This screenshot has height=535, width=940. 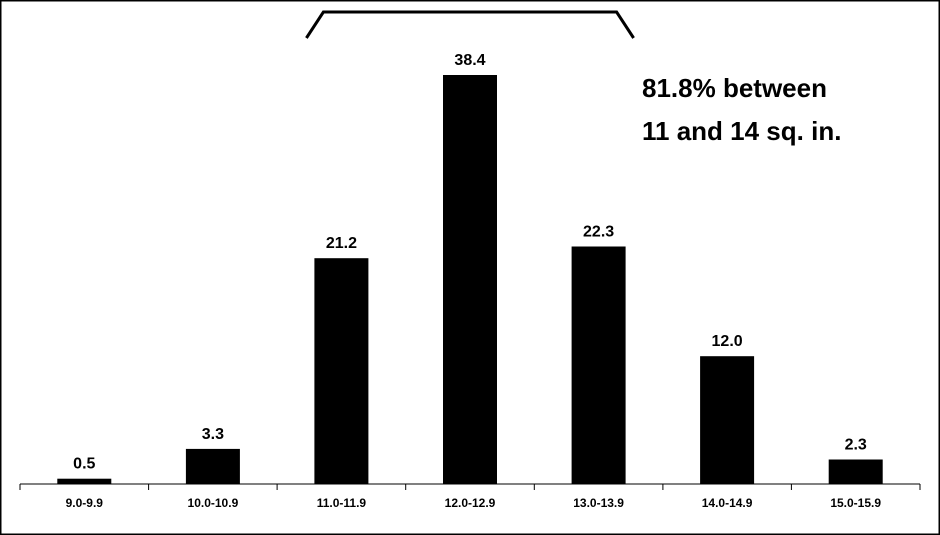 What do you see at coordinates (856, 445) in the screenshot?
I see `data-label-15.0-15.9: 2.3` at bounding box center [856, 445].